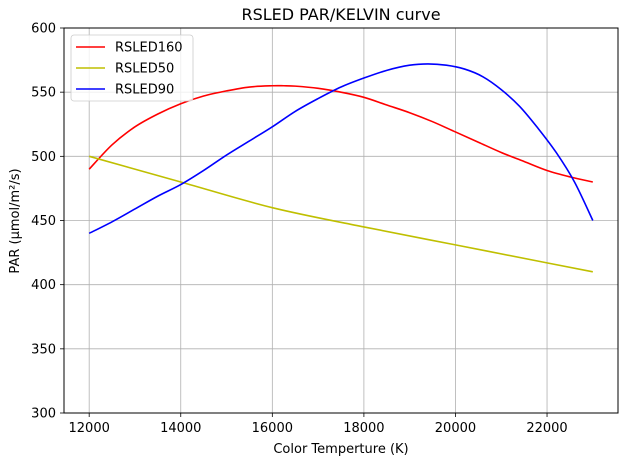  Describe the element at coordinates (43, 349) in the screenshot. I see `y-tick-label: 350` at that location.